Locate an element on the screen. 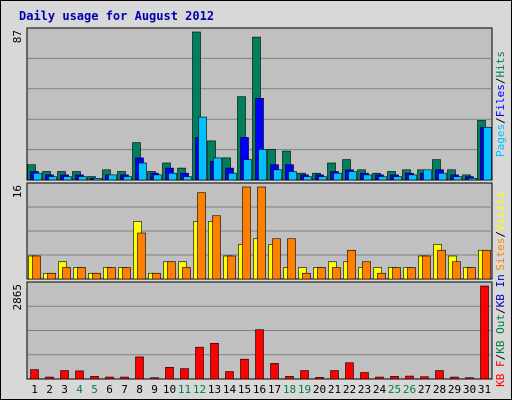 This screenshot has height=400, width=512. legend-item-kb-in: KB In is located at coordinates (500, 290).